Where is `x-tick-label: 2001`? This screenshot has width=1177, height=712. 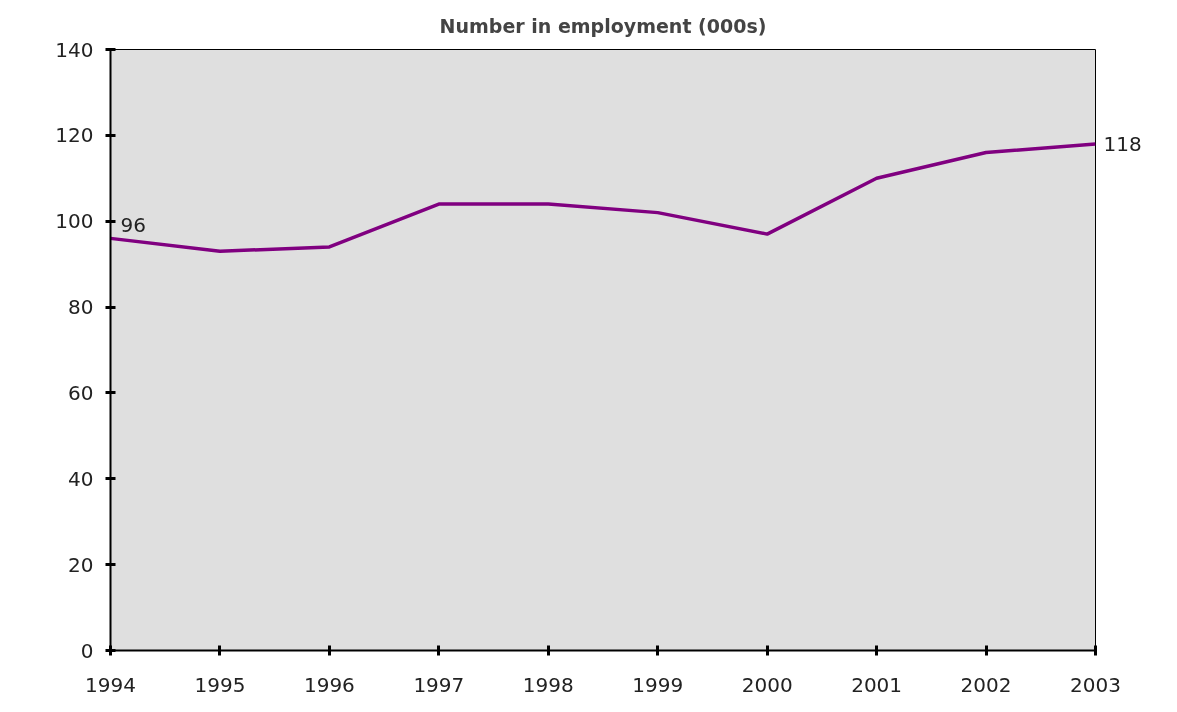
x-tick-label: 2001 is located at coordinates (877, 684).